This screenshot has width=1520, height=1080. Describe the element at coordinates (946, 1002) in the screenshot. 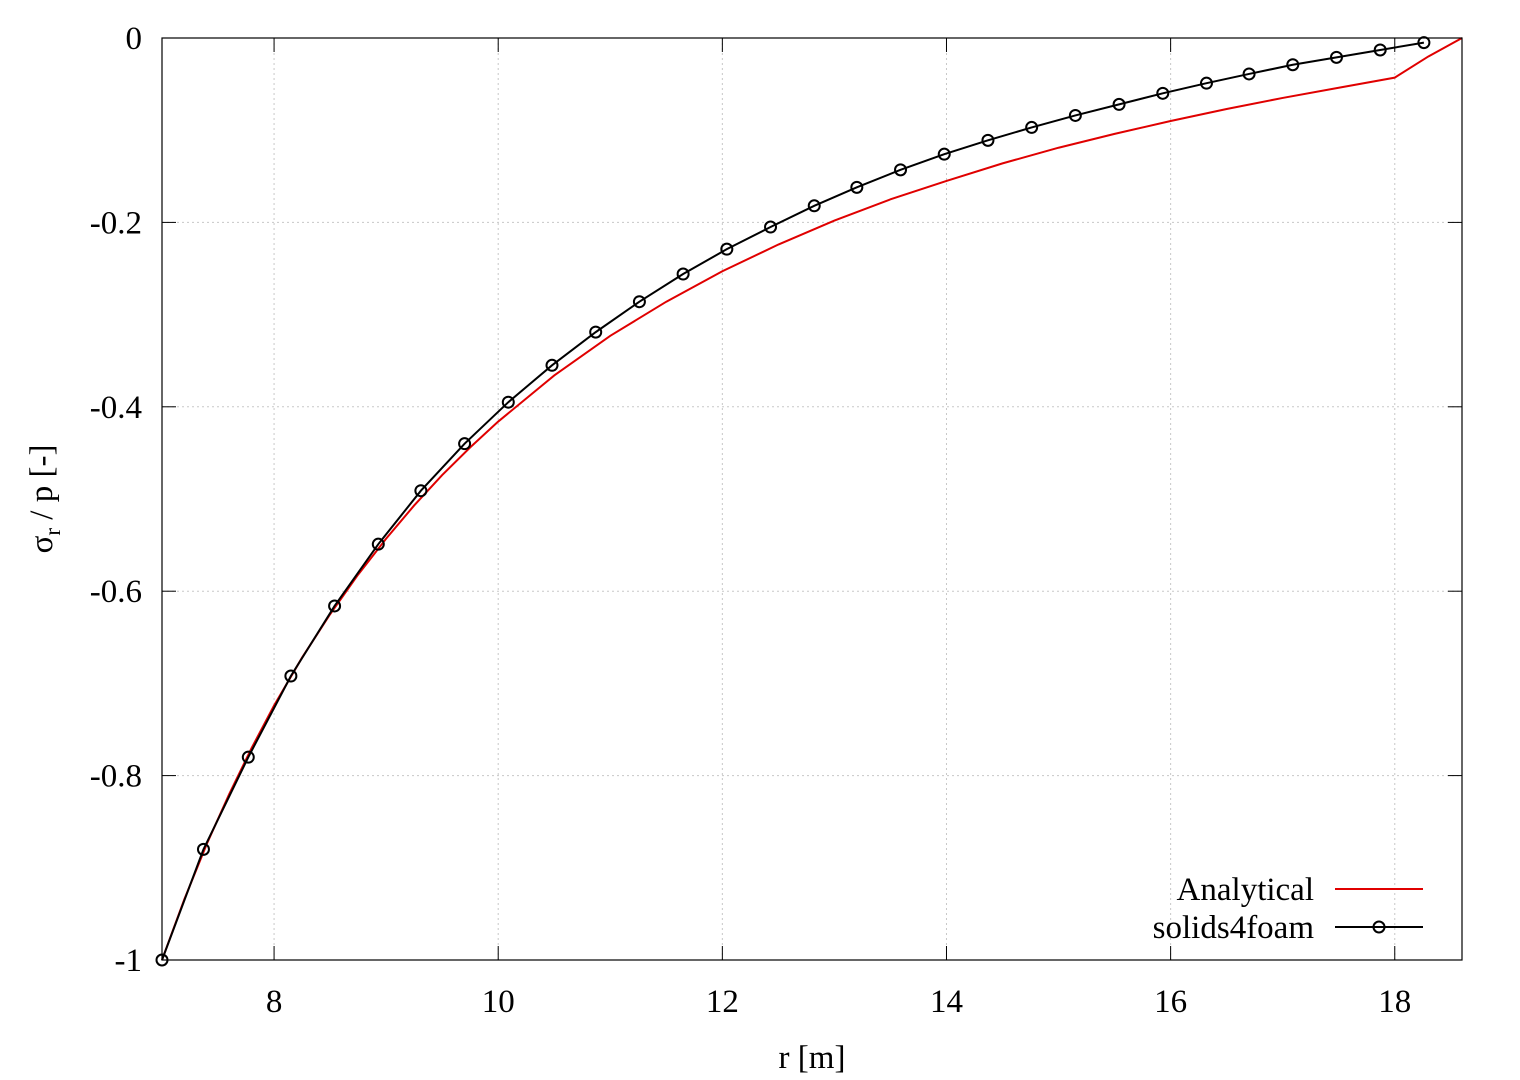

I see `x-tick-label: 14` at that location.